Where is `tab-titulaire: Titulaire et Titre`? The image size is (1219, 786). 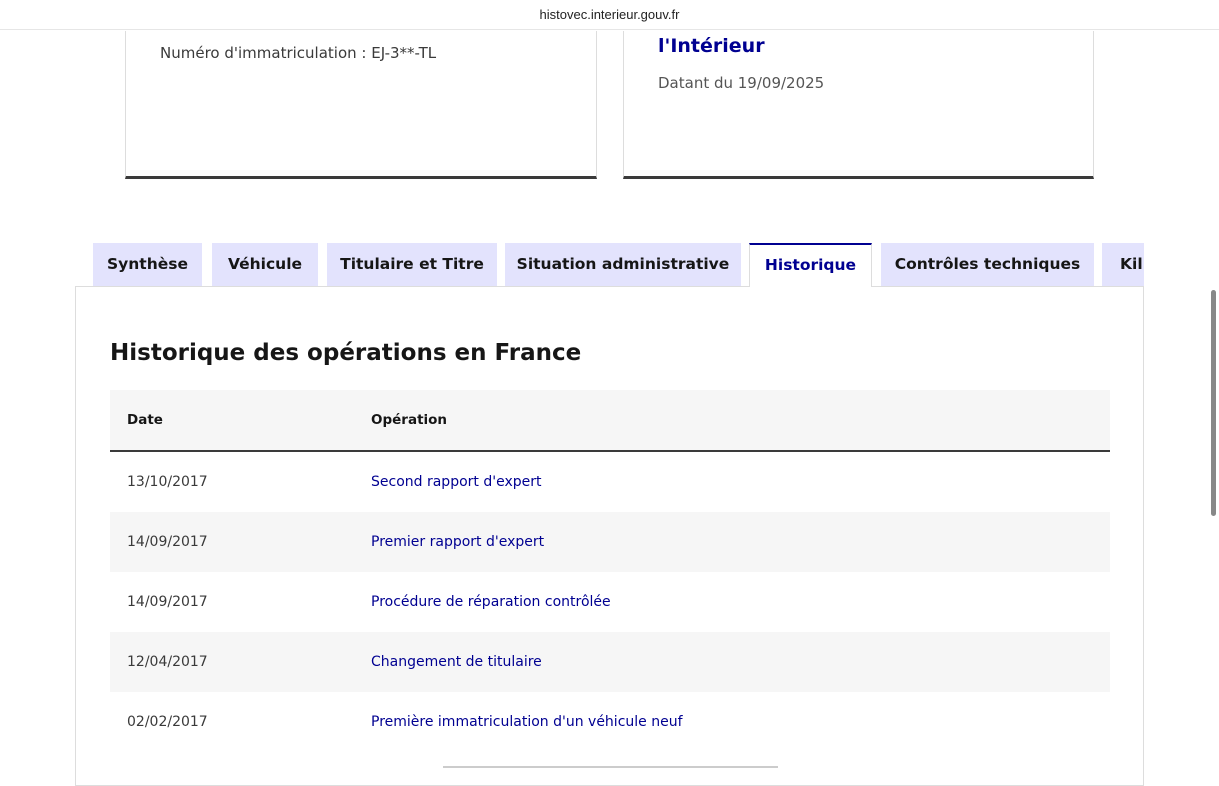 tab-titulaire: Titulaire et Titre is located at coordinates (412, 264).